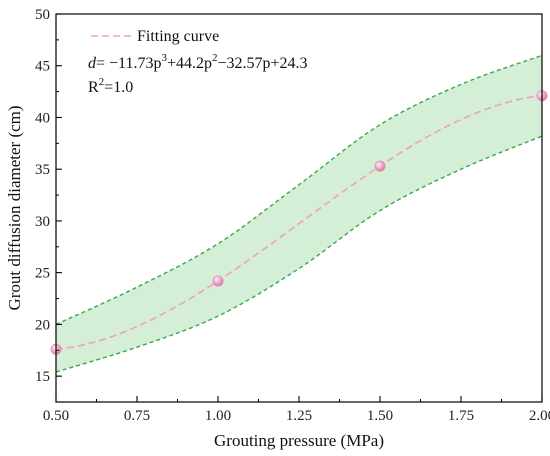 The height and width of the screenshot is (456, 550). Describe the element at coordinates (42, 15) in the screenshot. I see `y-tick-label: 50` at that location.